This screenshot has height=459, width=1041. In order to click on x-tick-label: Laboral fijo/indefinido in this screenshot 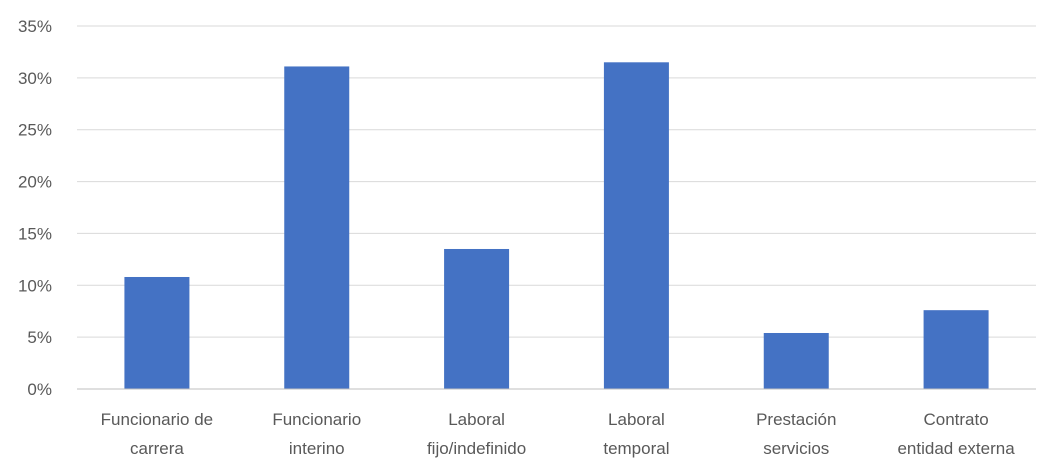, I will do `click(476, 434)`.